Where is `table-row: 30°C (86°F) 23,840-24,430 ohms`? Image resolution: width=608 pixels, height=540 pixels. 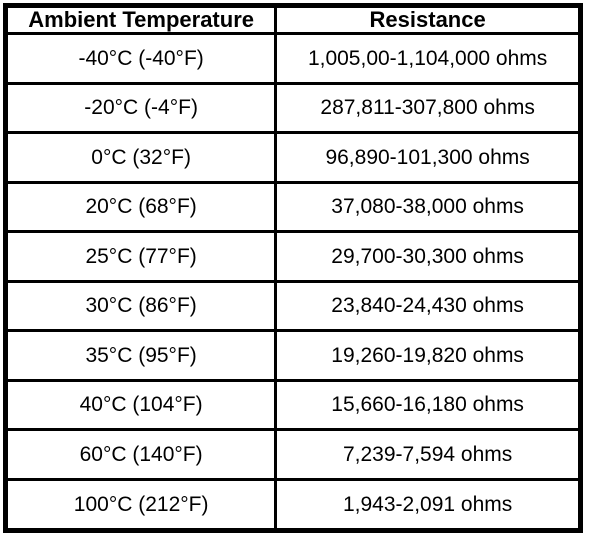 table-row: 30°C (86°F) 23,840-24,430 ohms is located at coordinates (292, 306).